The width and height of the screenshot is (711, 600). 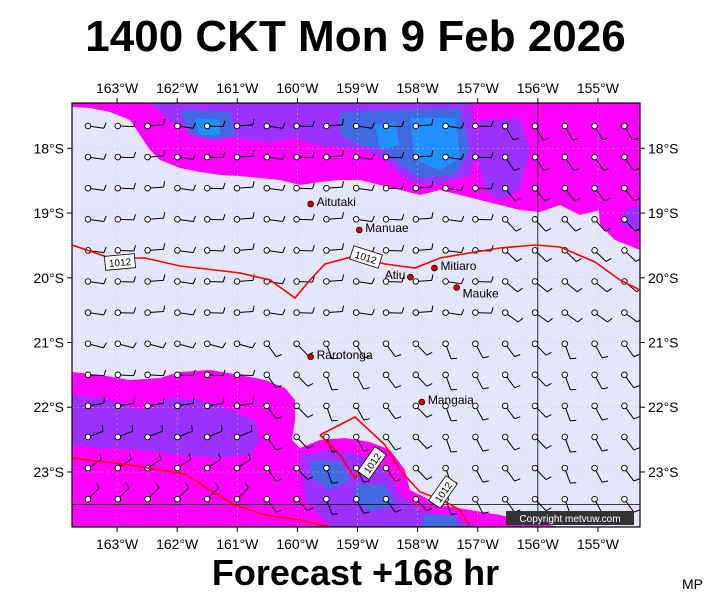 I want to click on lon-label-bottom: 155°W, so click(x=598, y=544).